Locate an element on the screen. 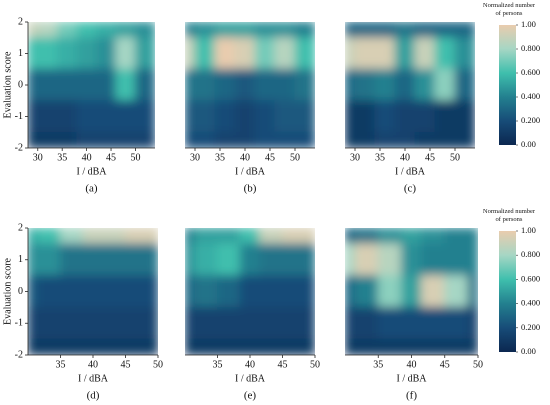  colorbar-tick-label: 0.00 is located at coordinates (528, 144).